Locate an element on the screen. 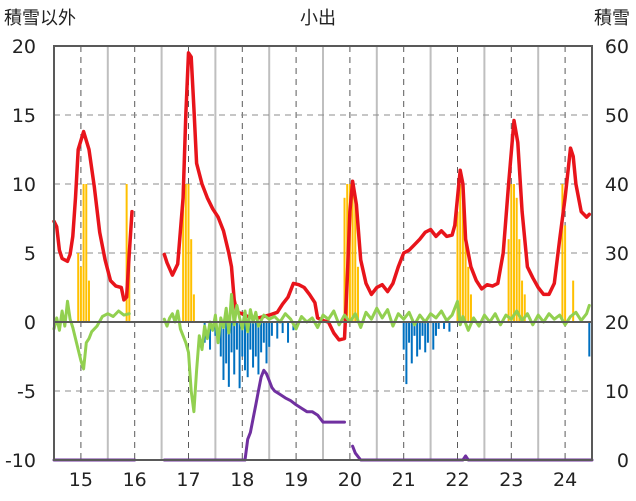 This screenshot has height=501, width=636. y-tick-left: 20 is located at coordinates (24, 47).